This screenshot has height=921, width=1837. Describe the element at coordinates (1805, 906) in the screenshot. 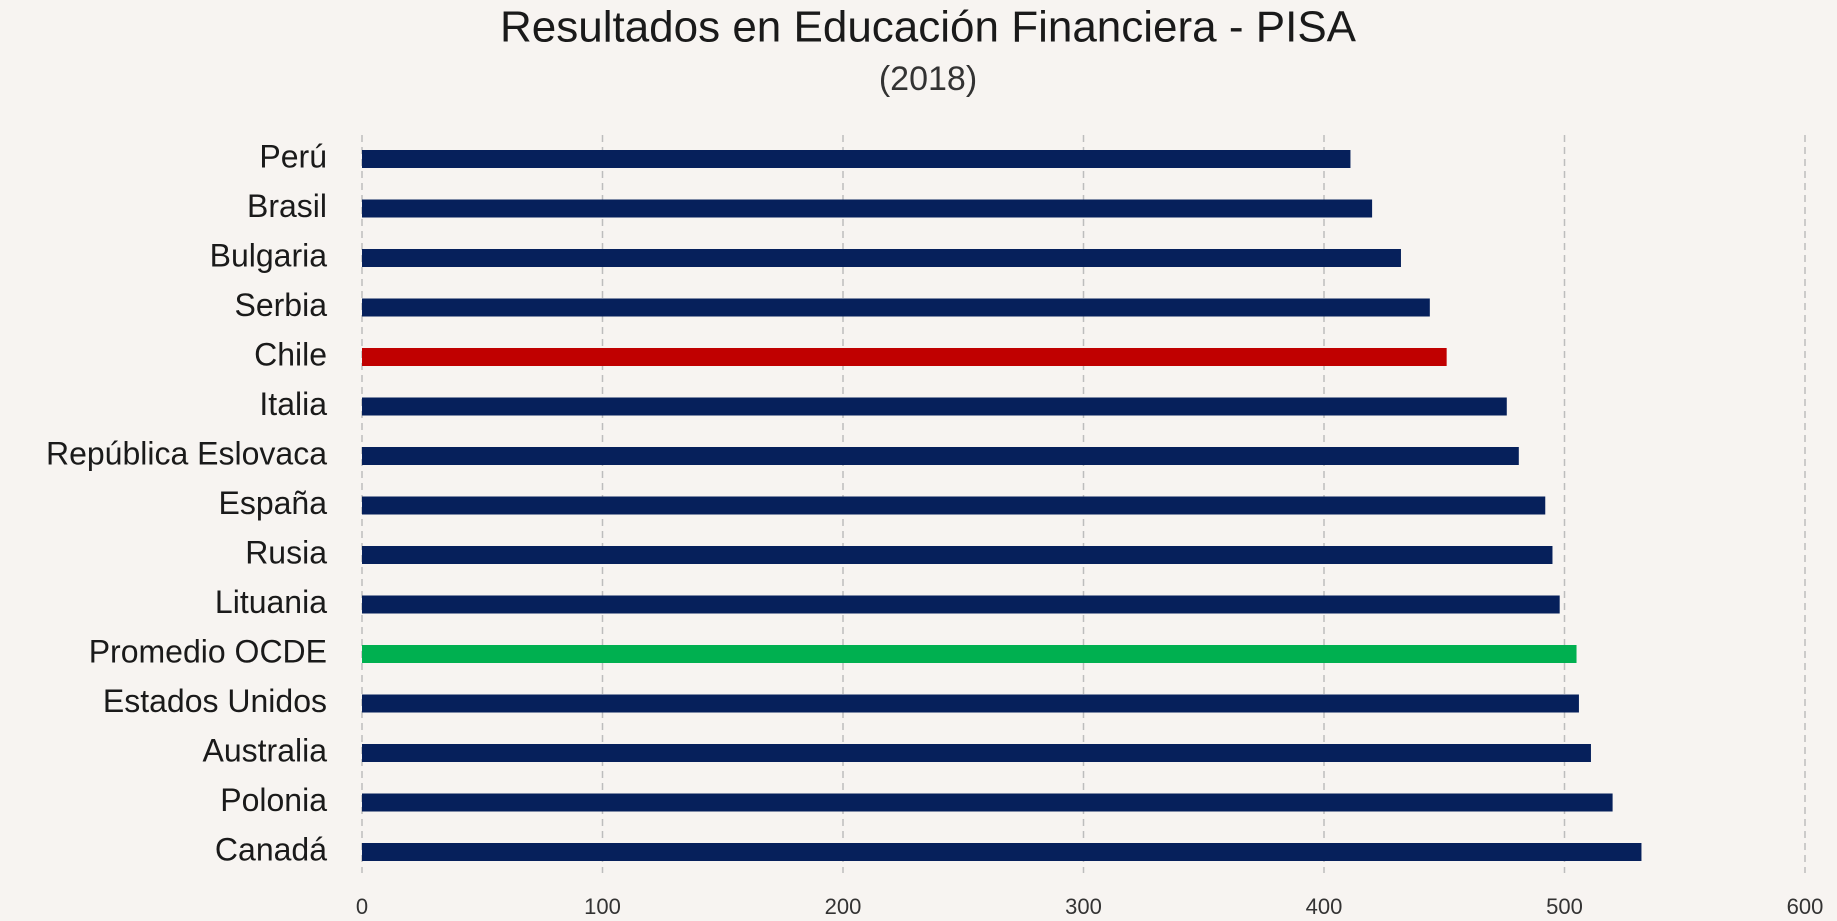

I see `x-tick-label: 600` at that location.